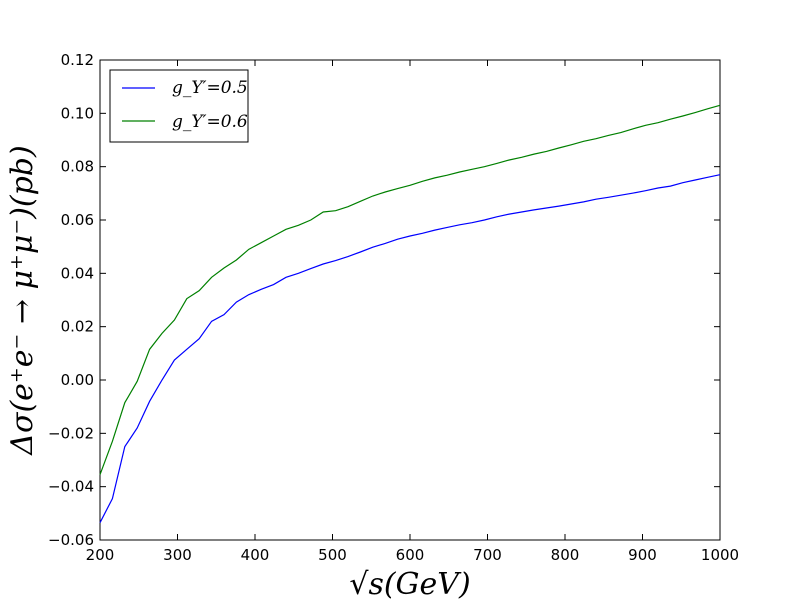 This screenshot has height=600, width=800. I want to click on y-tick-label: −0.02, so click(71, 433).